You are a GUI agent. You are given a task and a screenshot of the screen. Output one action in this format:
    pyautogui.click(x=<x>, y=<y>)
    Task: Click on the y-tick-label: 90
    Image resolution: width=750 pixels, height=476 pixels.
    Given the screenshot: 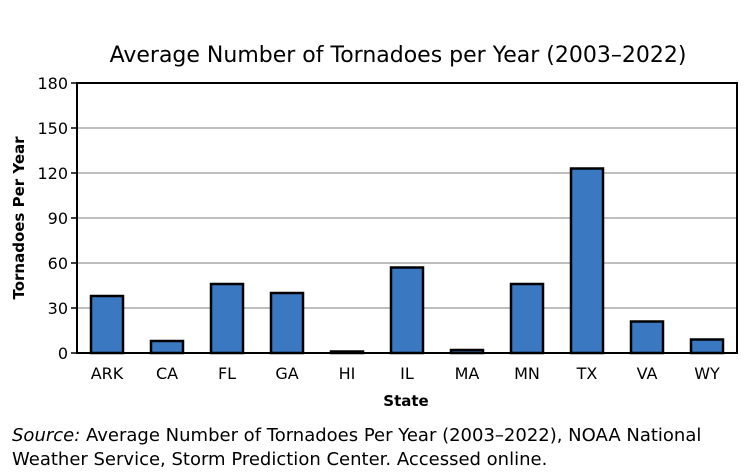 What is the action you would take?
    pyautogui.click(x=58, y=218)
    